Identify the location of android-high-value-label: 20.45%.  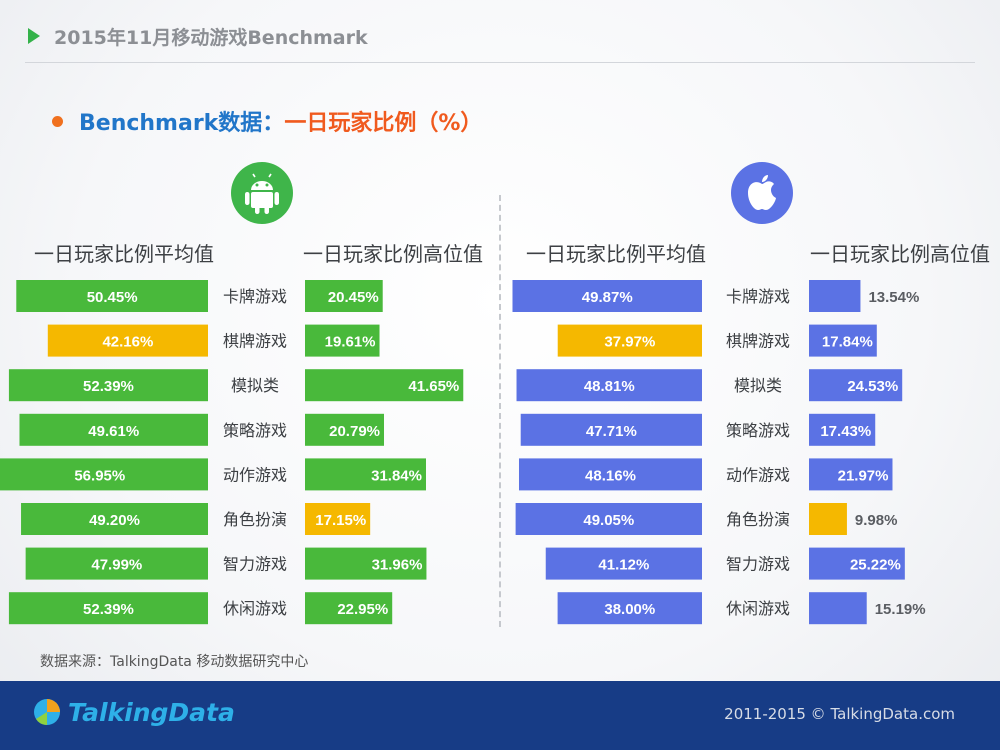
(353, 297).